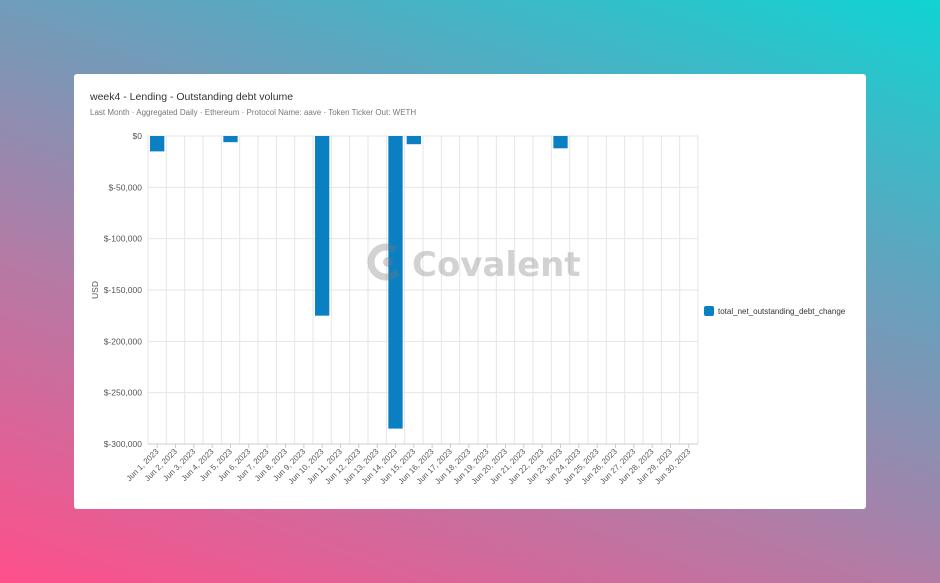  What do you see at coordinates (709, 311) in the screenshot?
I see `legend-swatch` at bounding box center [709, 311].